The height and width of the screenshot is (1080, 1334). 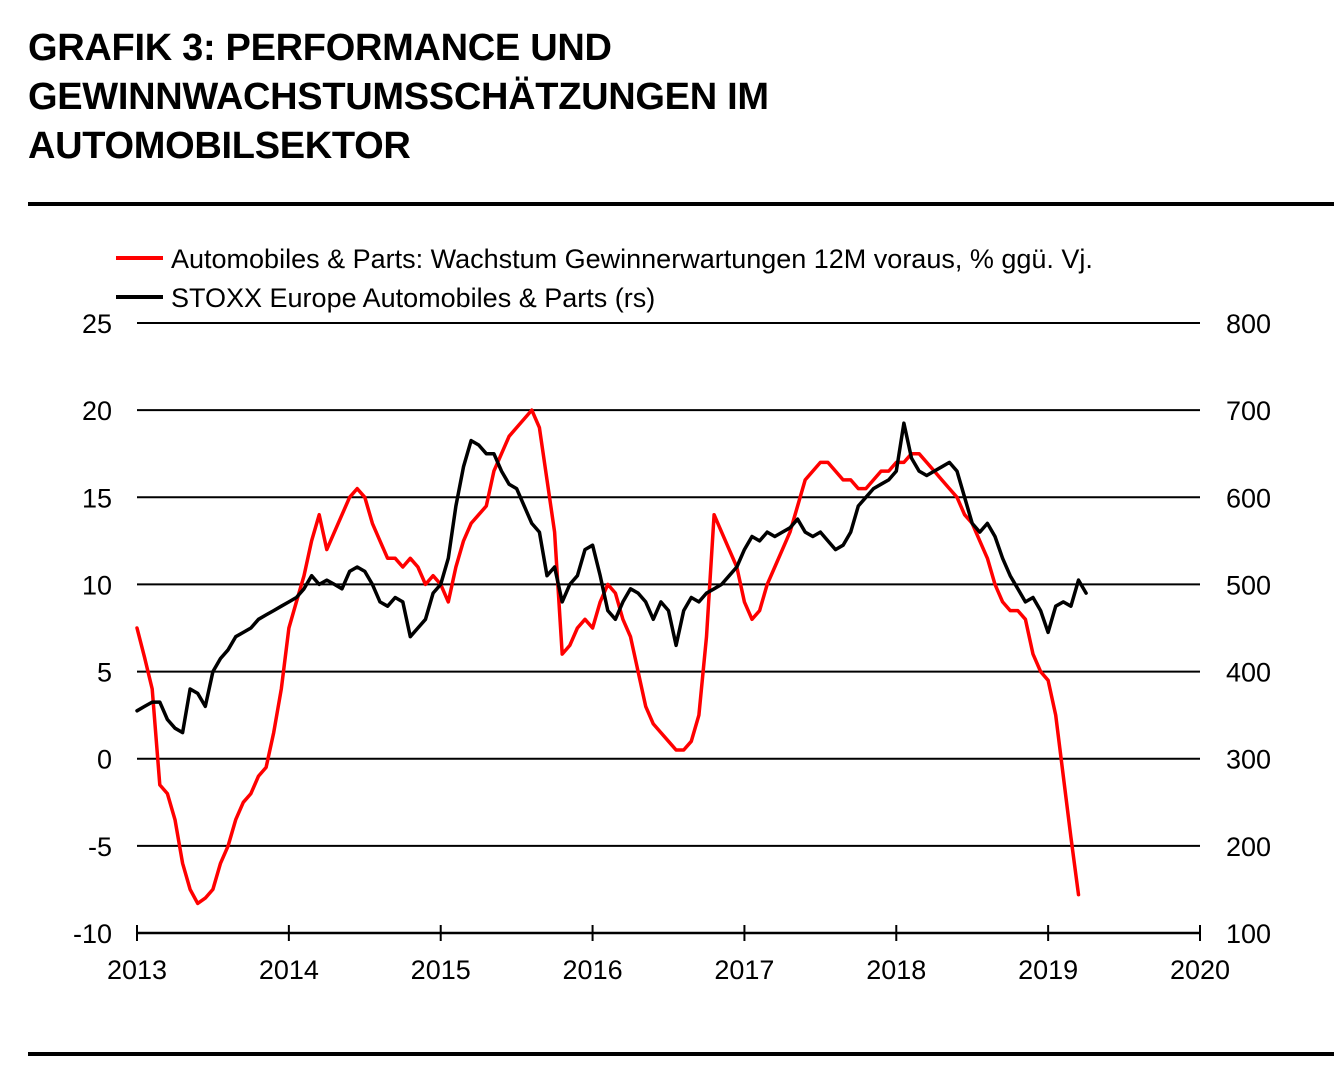 What do you see at coordinates (1248, 411) in the screenshot?
I see `y-right-tick-label: 700` at bounding box center [1248, 411].